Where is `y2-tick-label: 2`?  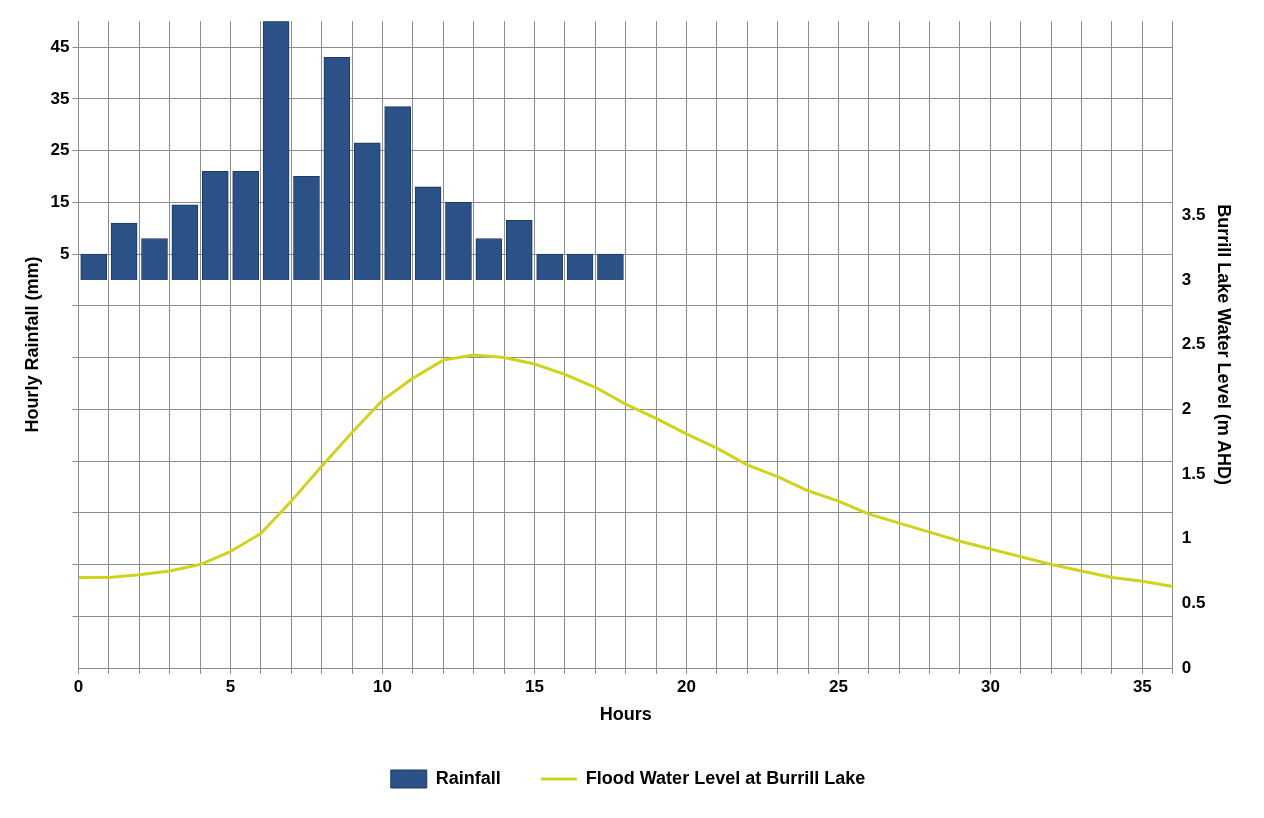
y2-tick-label: 2 is located at coordinates (1186, 408).